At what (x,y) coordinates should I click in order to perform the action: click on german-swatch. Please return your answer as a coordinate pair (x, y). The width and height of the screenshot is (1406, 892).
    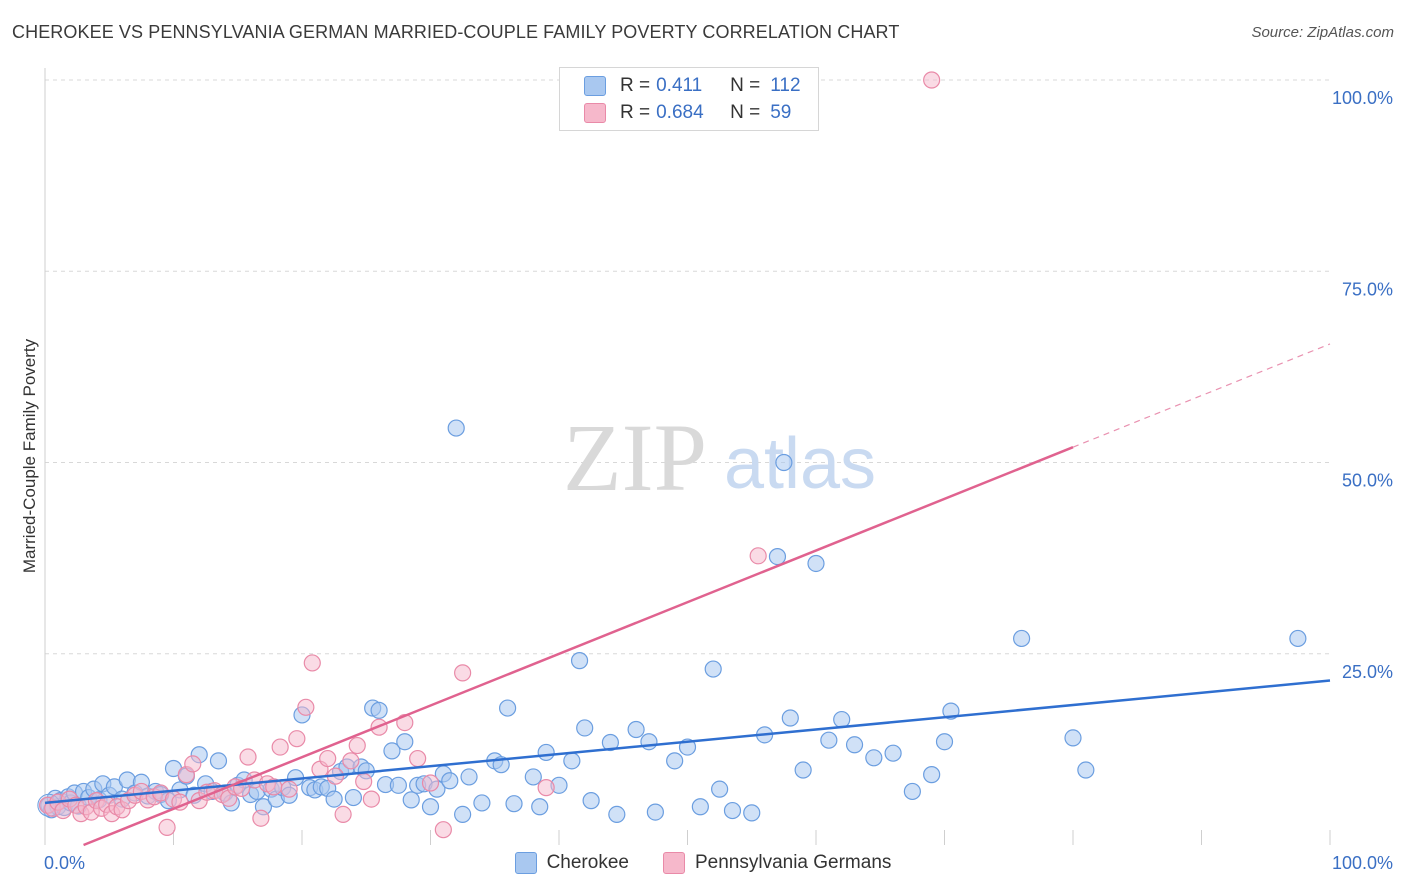
    Looking at the image, I should click on (595, 113).